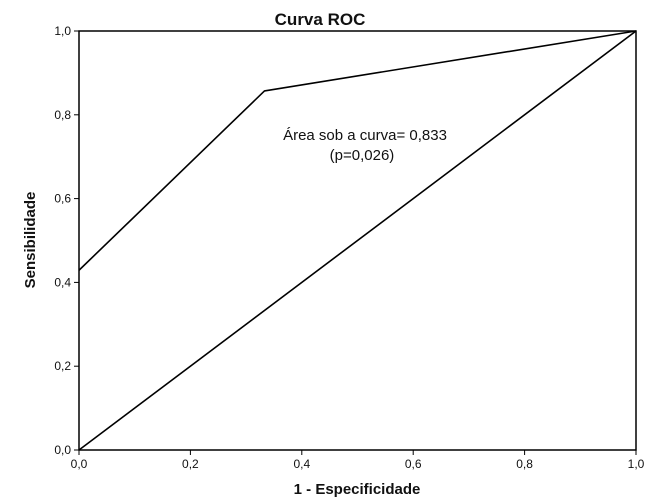  What do you see at coordinates (636, 464) in the screenshot?
I see `x-tick-label: 1,0` at bounding box center [636, 464].